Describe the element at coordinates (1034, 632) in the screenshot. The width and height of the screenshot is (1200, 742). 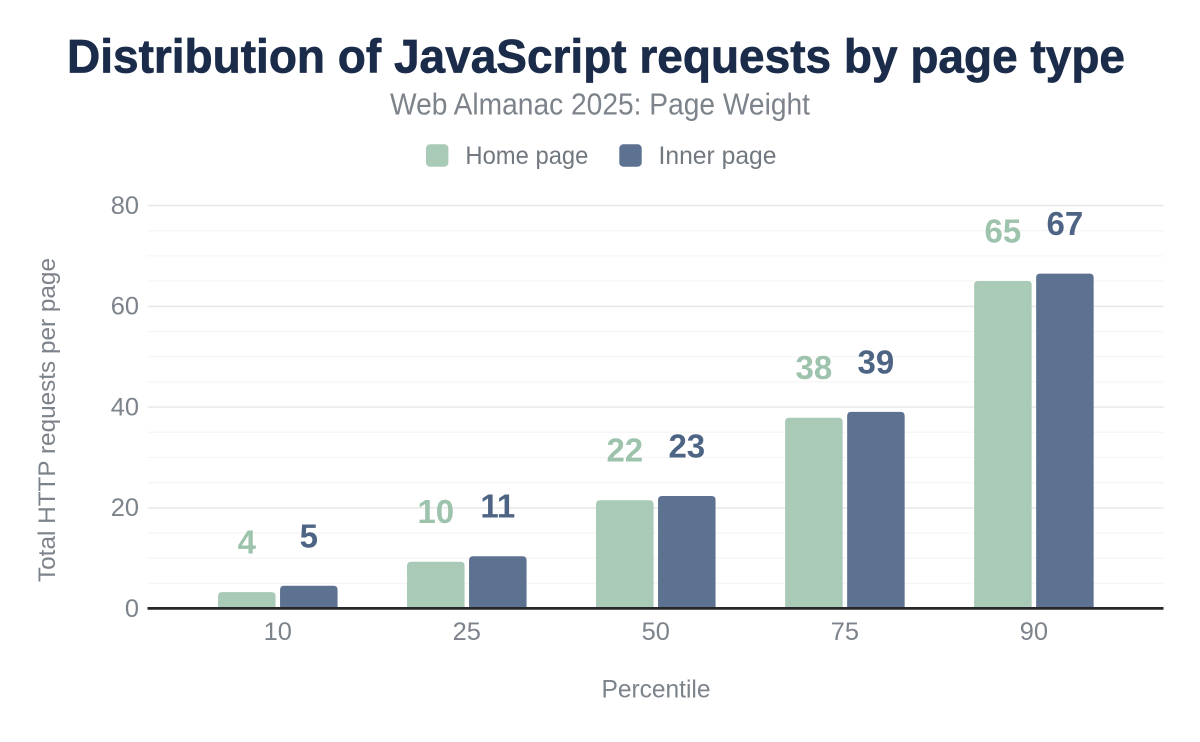
I see `svg-text: 90` at that location.